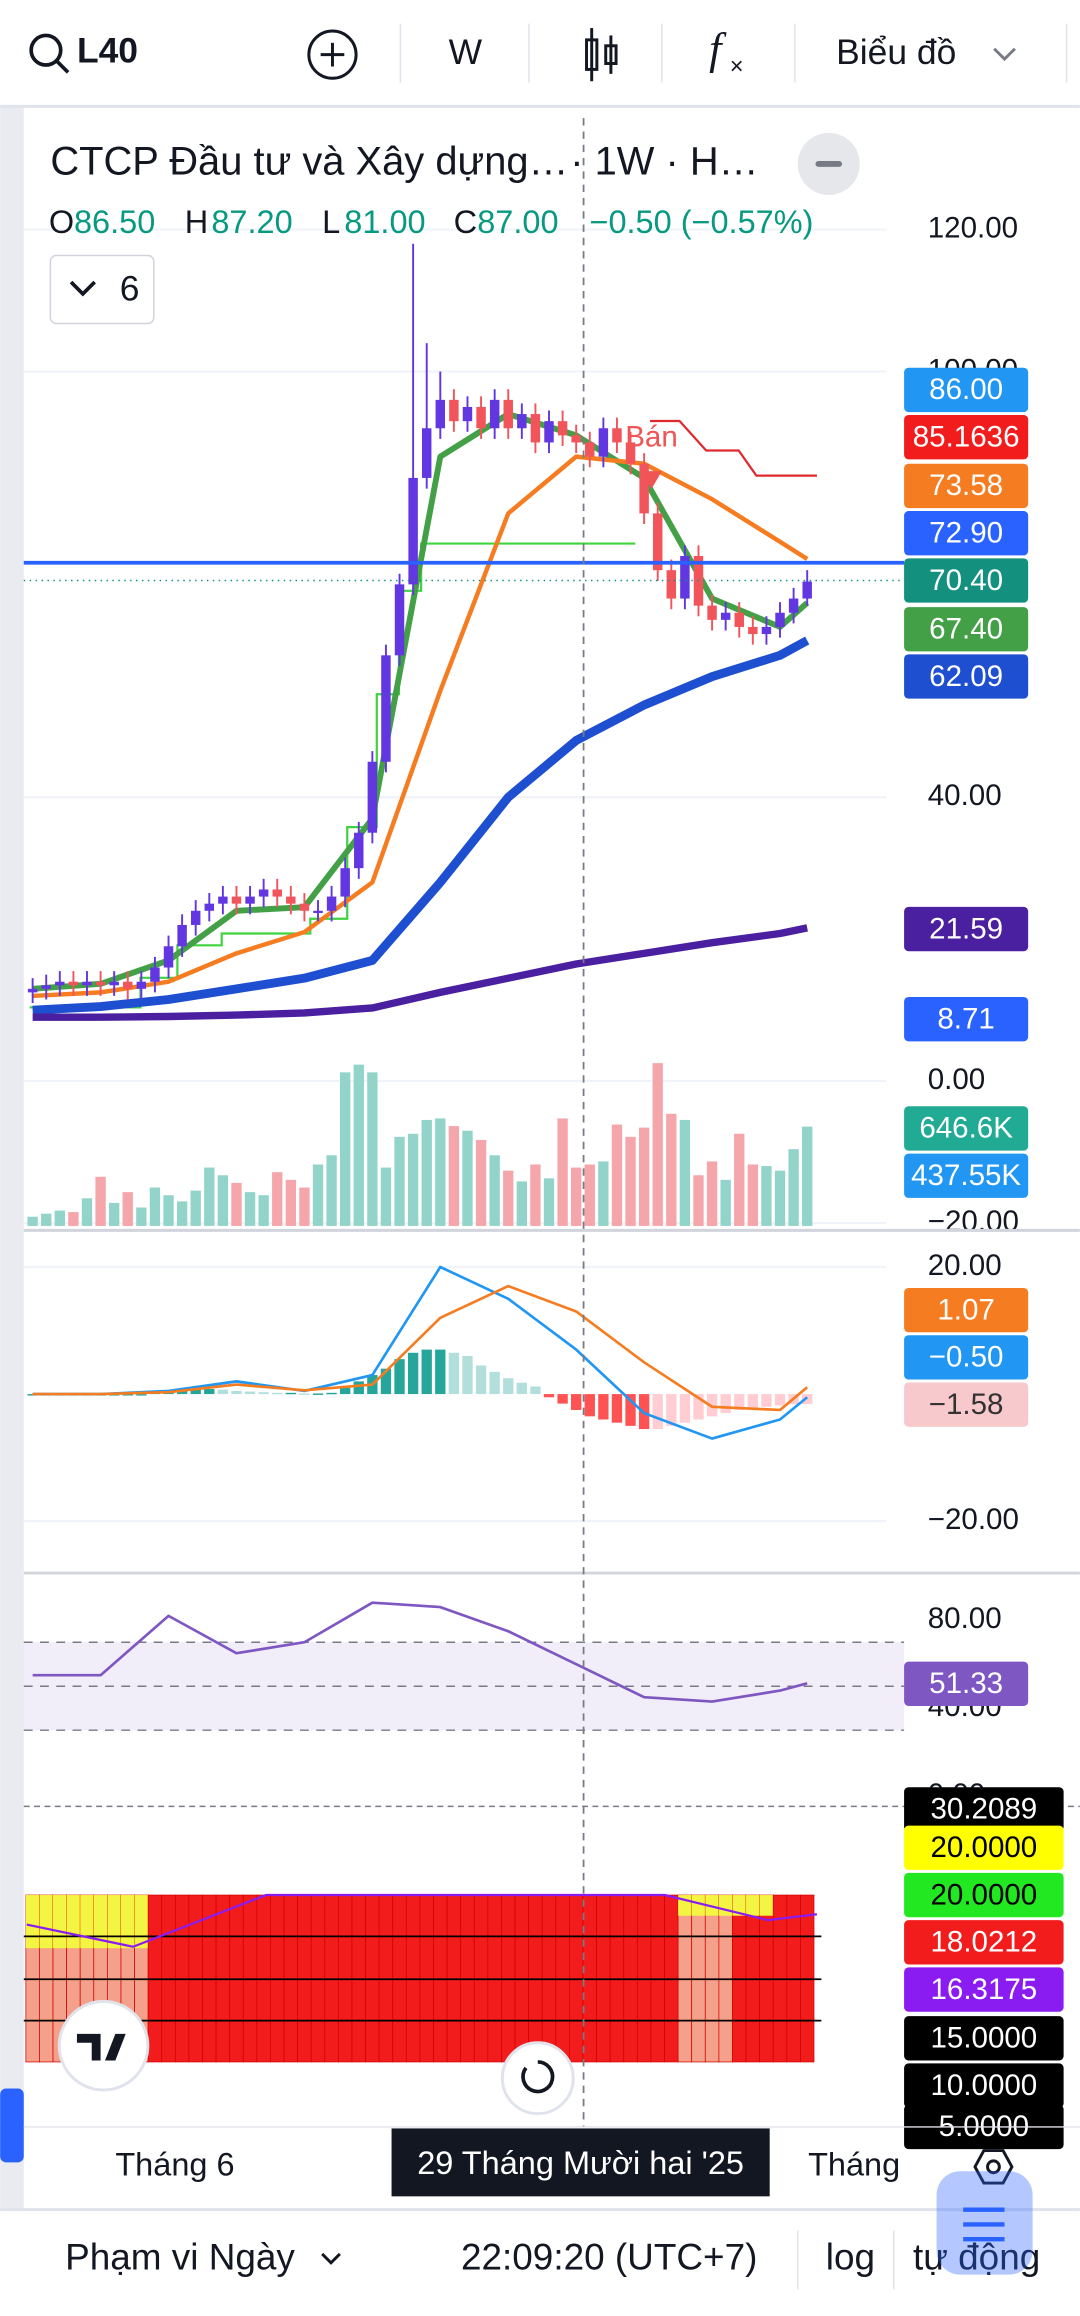 The width and height of the screenshot is (1080, 2316). Describe the element at coordinates (976, 2257) in the screenshot. I see `auto-toggle: tự động` at that location.